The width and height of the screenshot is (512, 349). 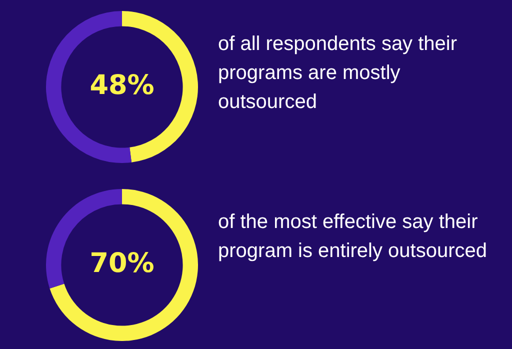 What do you see at coordinates (122, 264) in the screenshot?
I see `data-label: 70%` at bounding box center [122, 264].